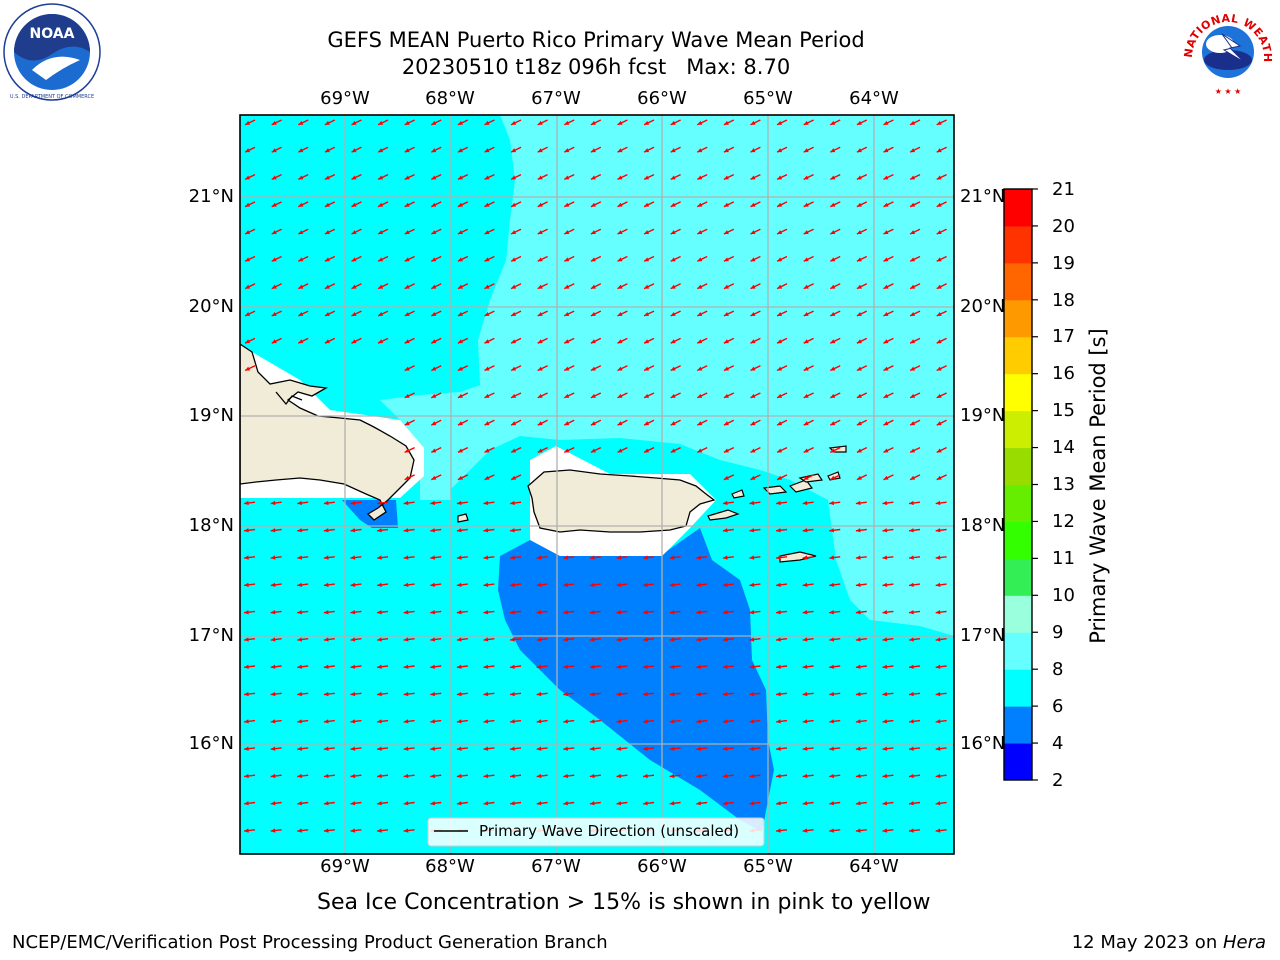  What do you see at coordinates (1058, 706) in the screenshot?
I see `colorbar-tick: 6` at bounding box center [1058, 706].